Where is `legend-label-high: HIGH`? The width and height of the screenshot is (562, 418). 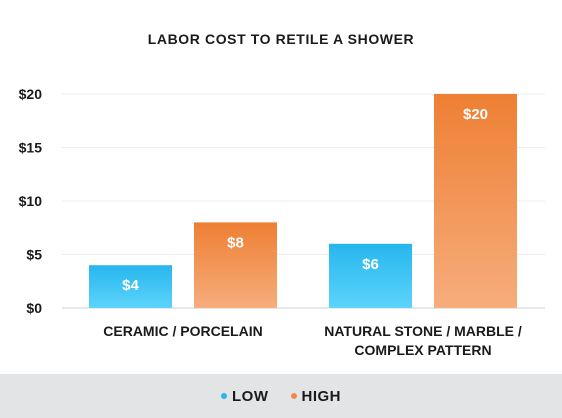 legend-label-high: HIGH is located at coordinates (321, 396).